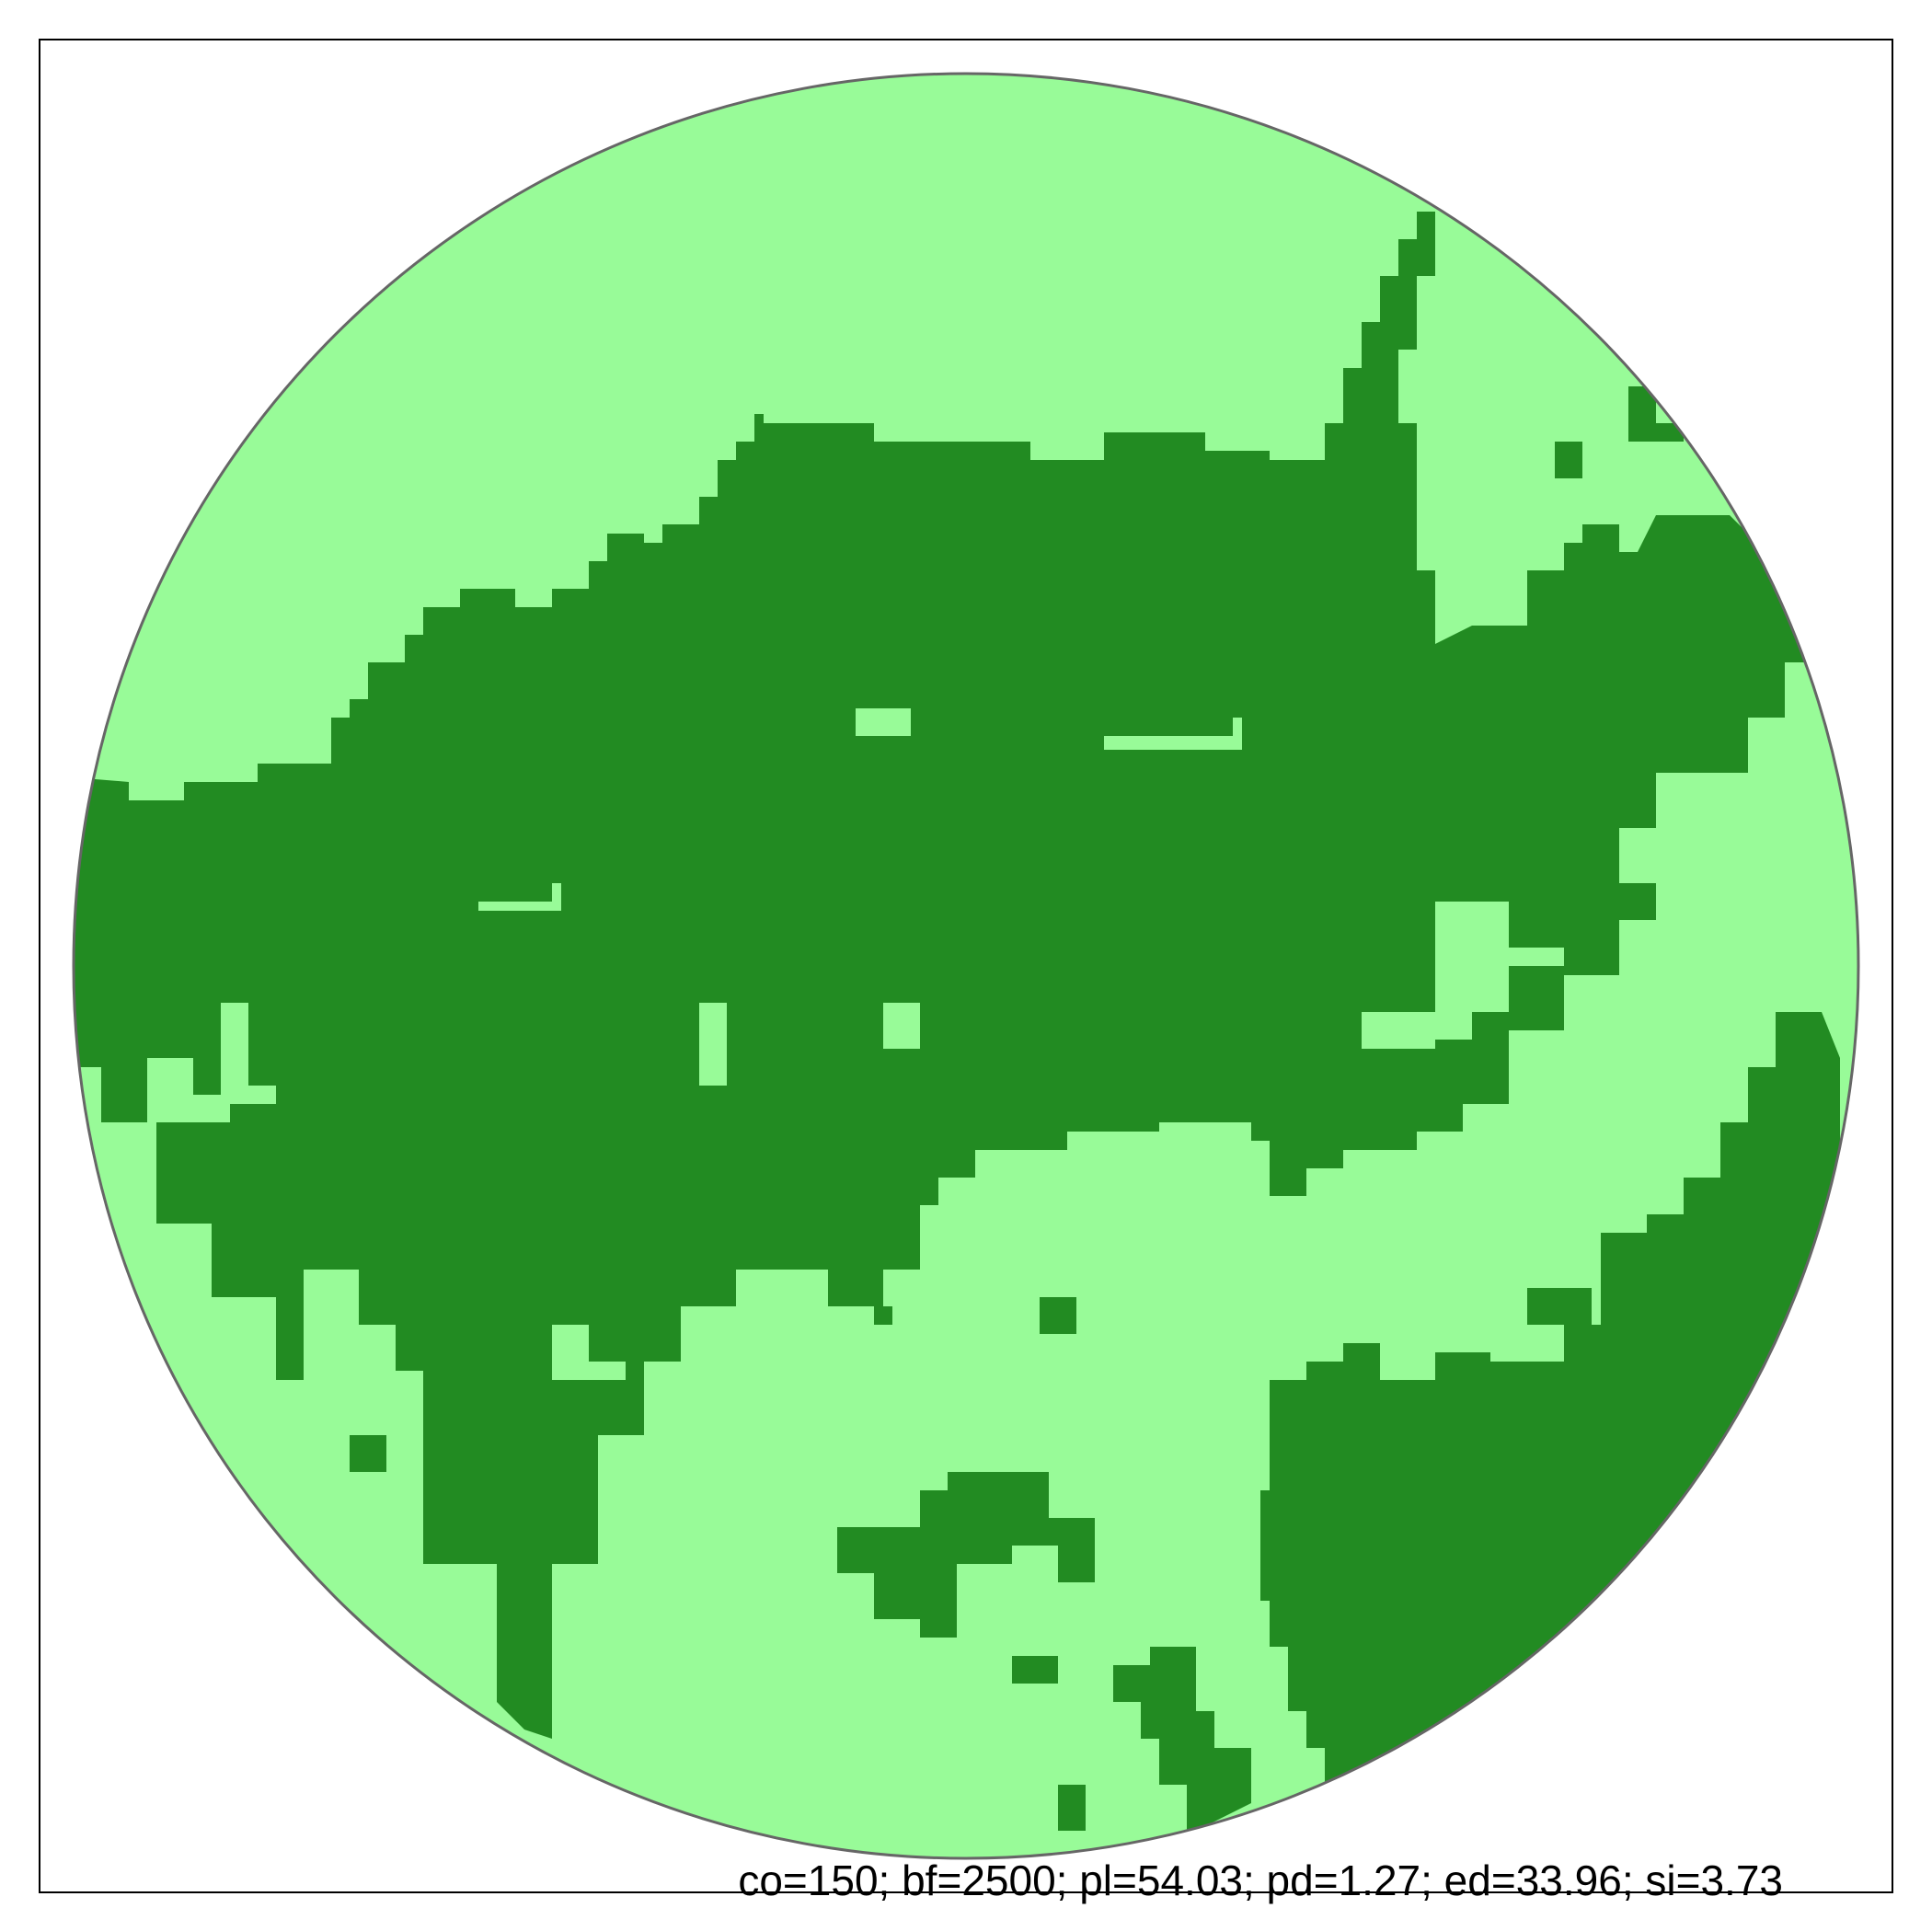 The width and height of the screenshot is (1932, 1931). Describe the element at coordinates (363, 1371) in the screenshot. I see `light-hole-lowleft` at that location.